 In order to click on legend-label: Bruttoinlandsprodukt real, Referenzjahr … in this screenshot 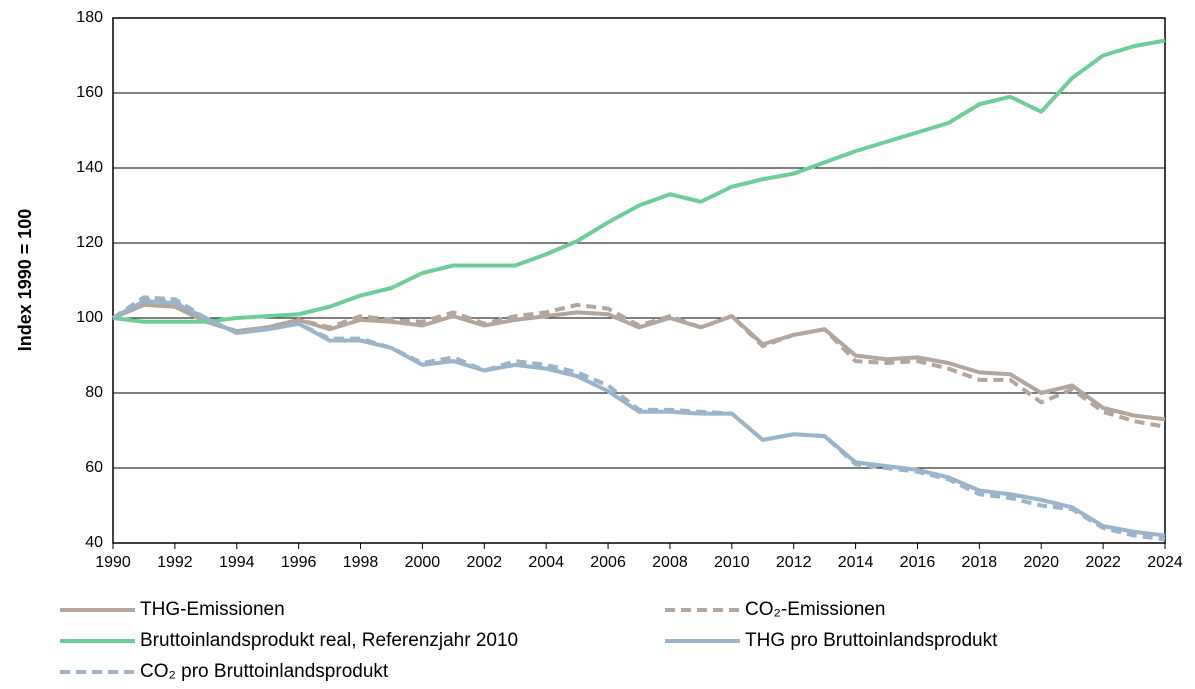, I will do `click(329, 640)`.